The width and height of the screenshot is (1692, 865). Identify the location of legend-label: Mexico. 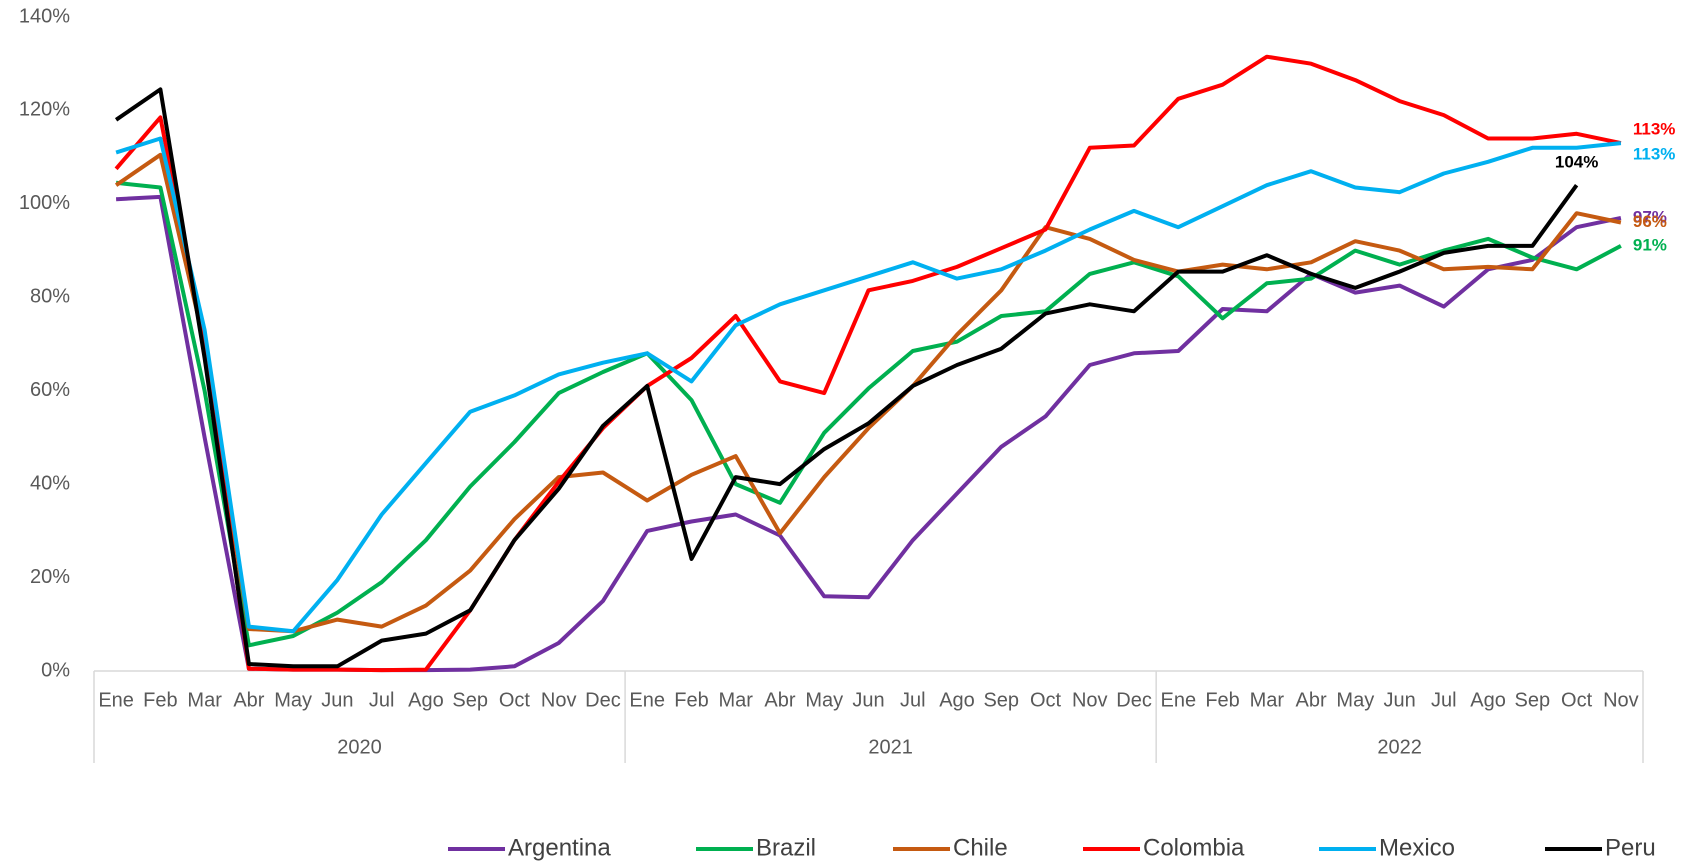
(1417, 847).